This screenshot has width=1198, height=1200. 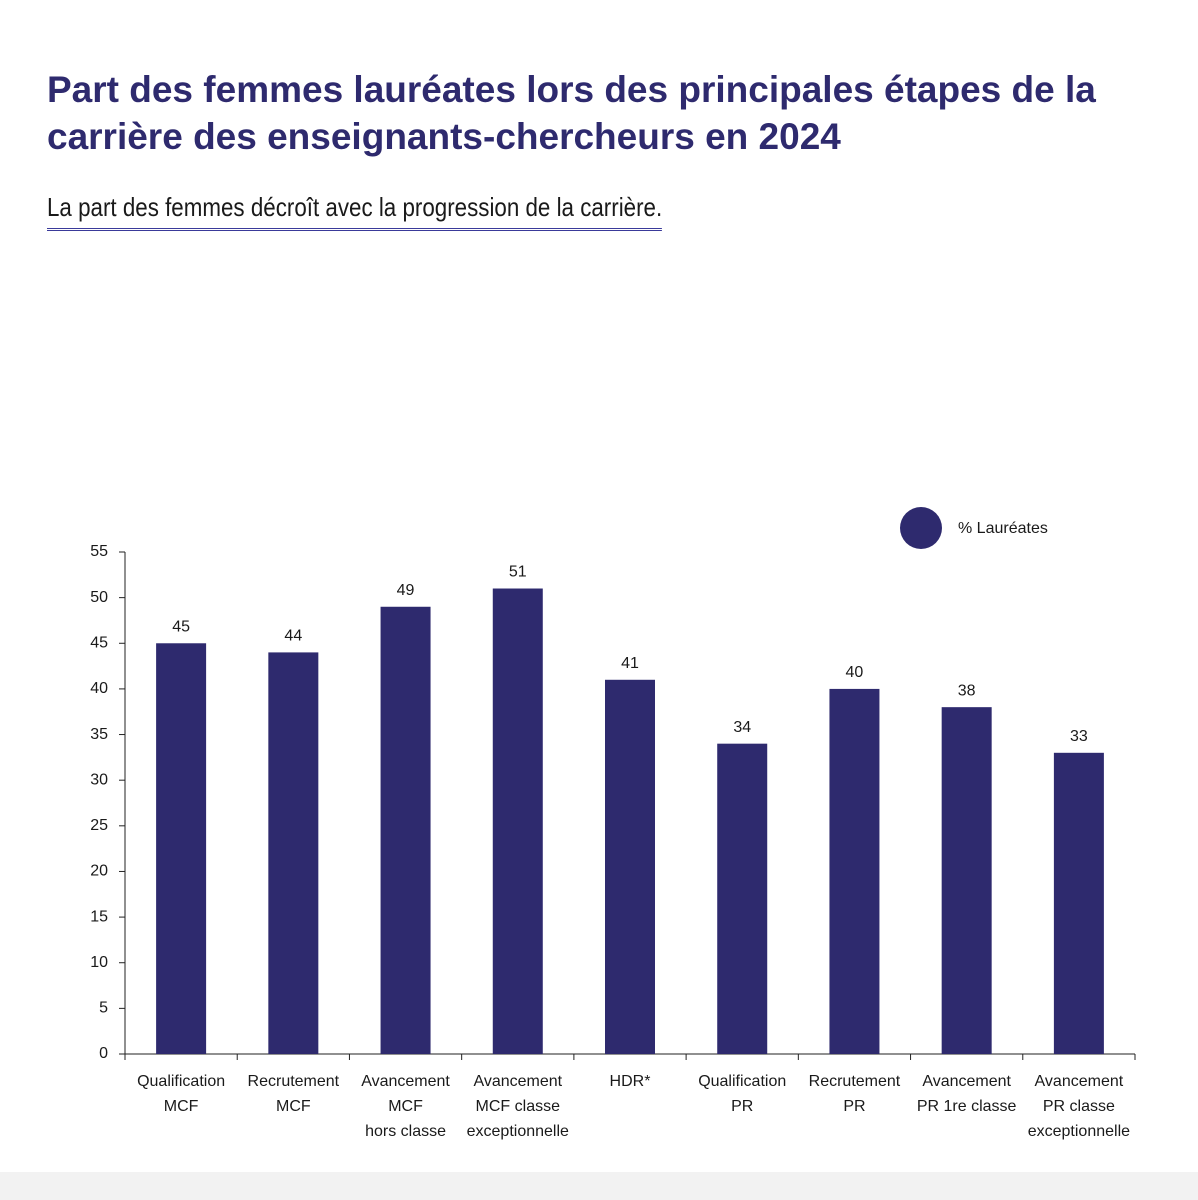 What do you see at coordinates (630, 663) in the screenshot?
I see `value-label: 41` at bounding box center [630, 663].